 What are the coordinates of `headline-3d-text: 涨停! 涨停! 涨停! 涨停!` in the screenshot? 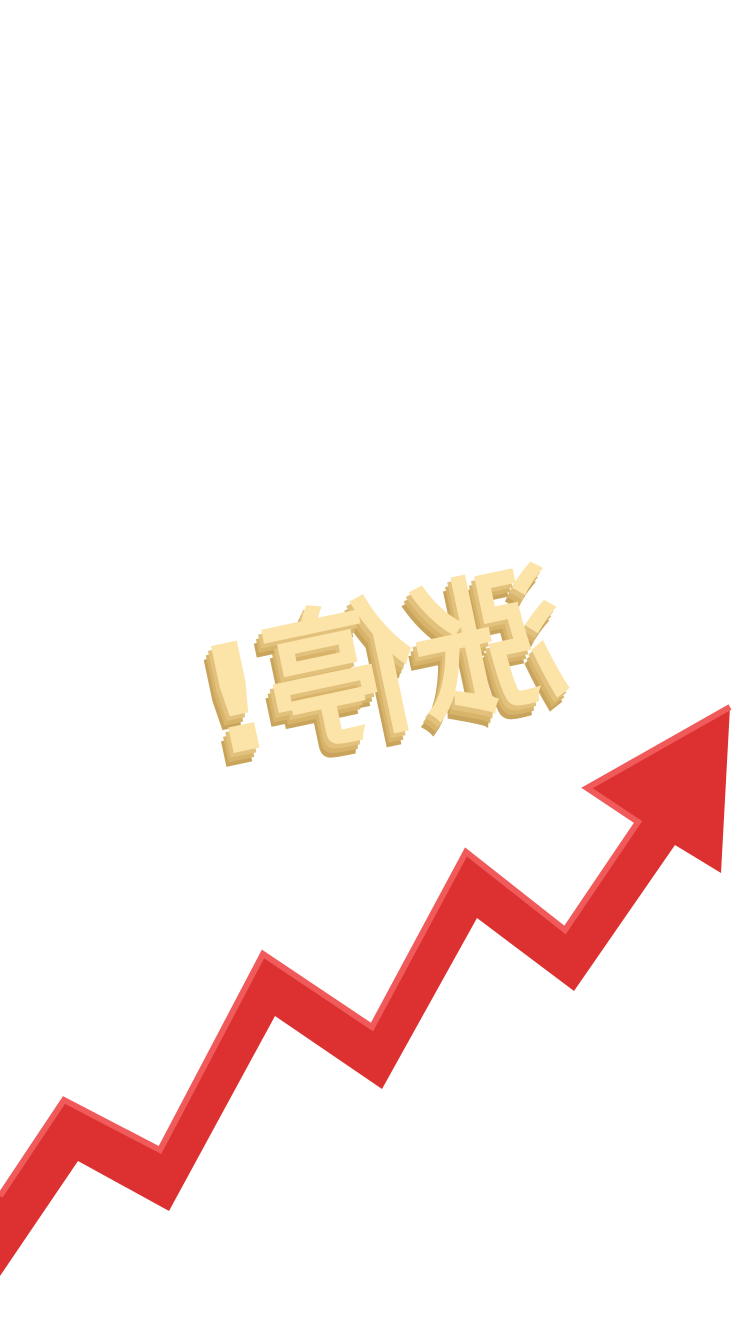 It's located at (379, 676).